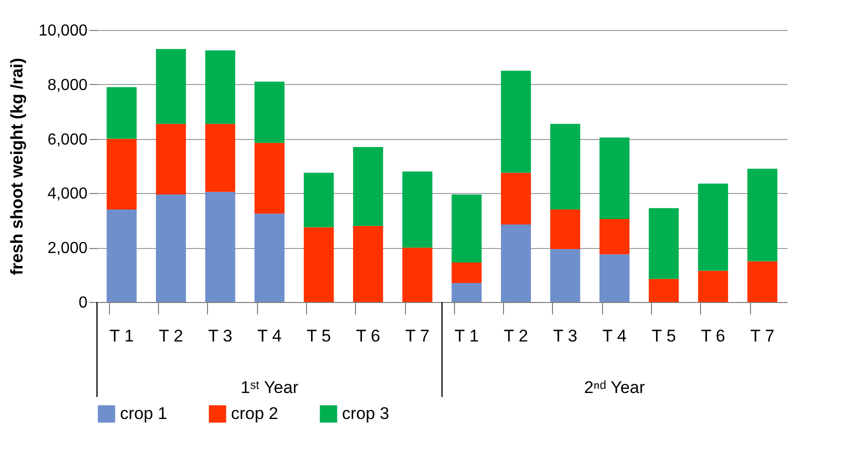 The image size is (853, 457). Describe the element at coordinates (269, 387) in the screenshot. I see `text: 1ˢᵗ Year` at that location.